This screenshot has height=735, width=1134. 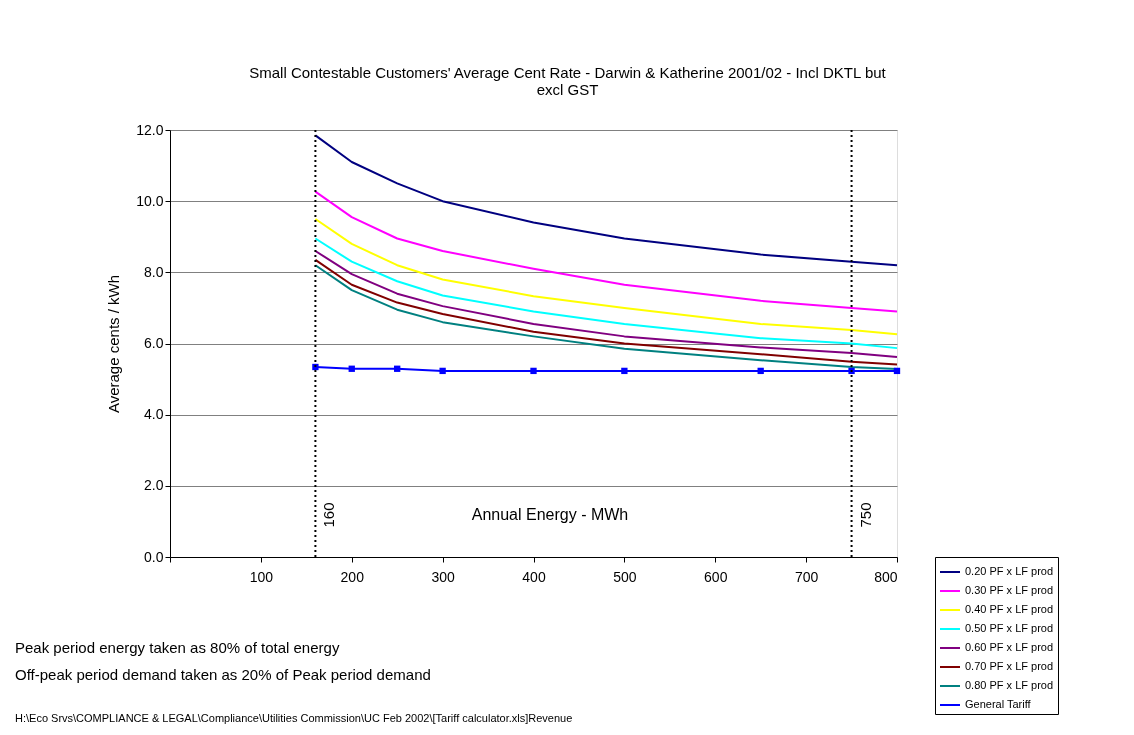 I want to click on x-axis-title: Annual Energy - MWh, so click(x=550, y=514).